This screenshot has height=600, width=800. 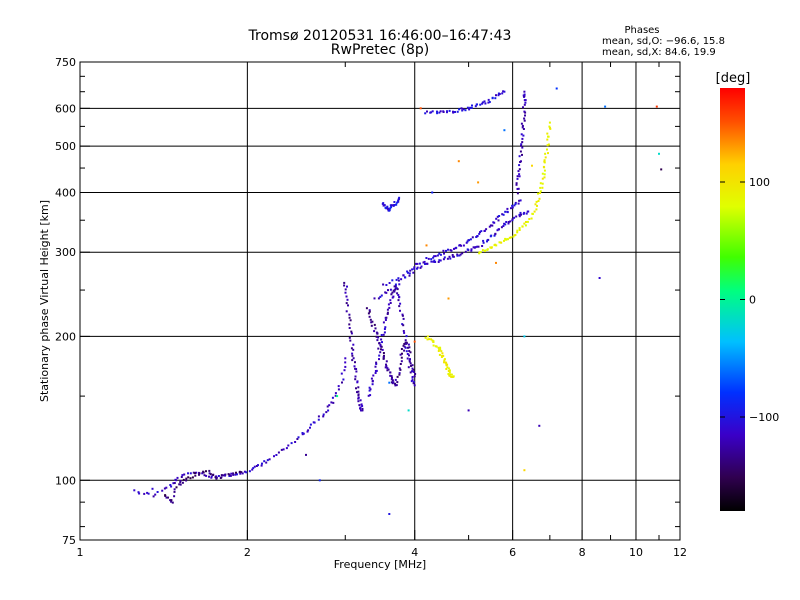 What do you see at coordinates (247, 552) in the screenshot?
I see `x-tick-label: 2` at bounding box center [247, 552].